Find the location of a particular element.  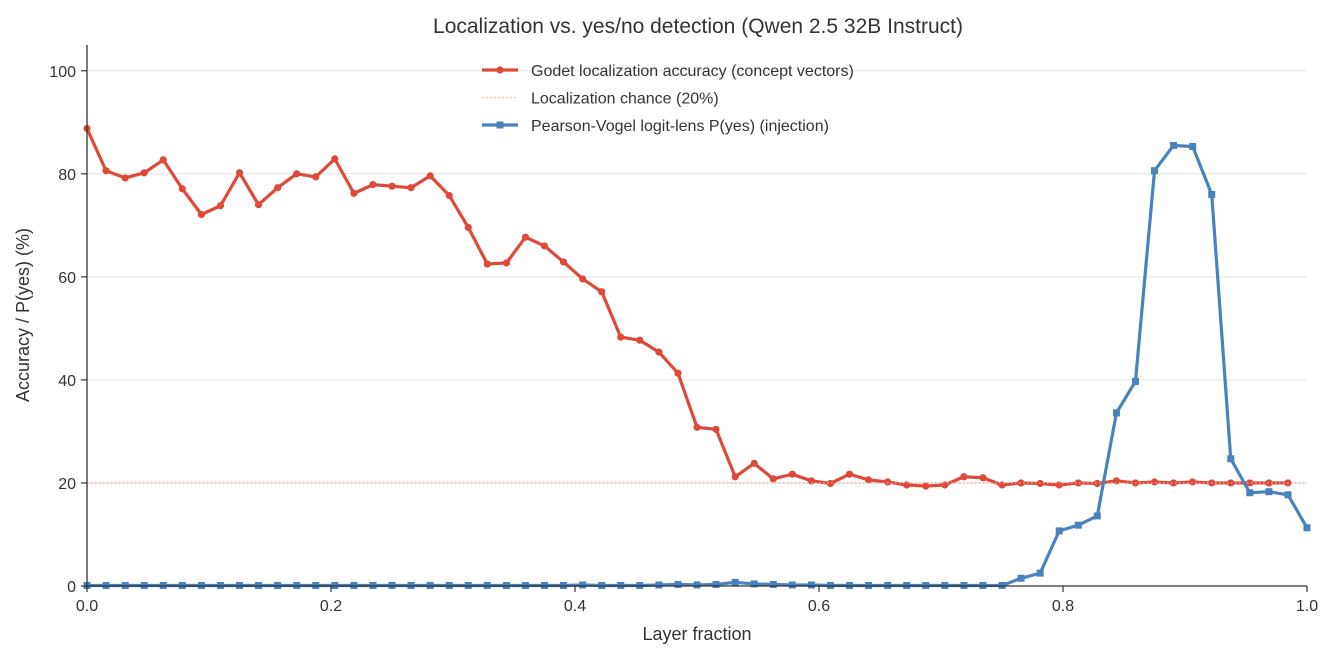

x-tick-label: 0.8 is located at coordinates (1063, 606).